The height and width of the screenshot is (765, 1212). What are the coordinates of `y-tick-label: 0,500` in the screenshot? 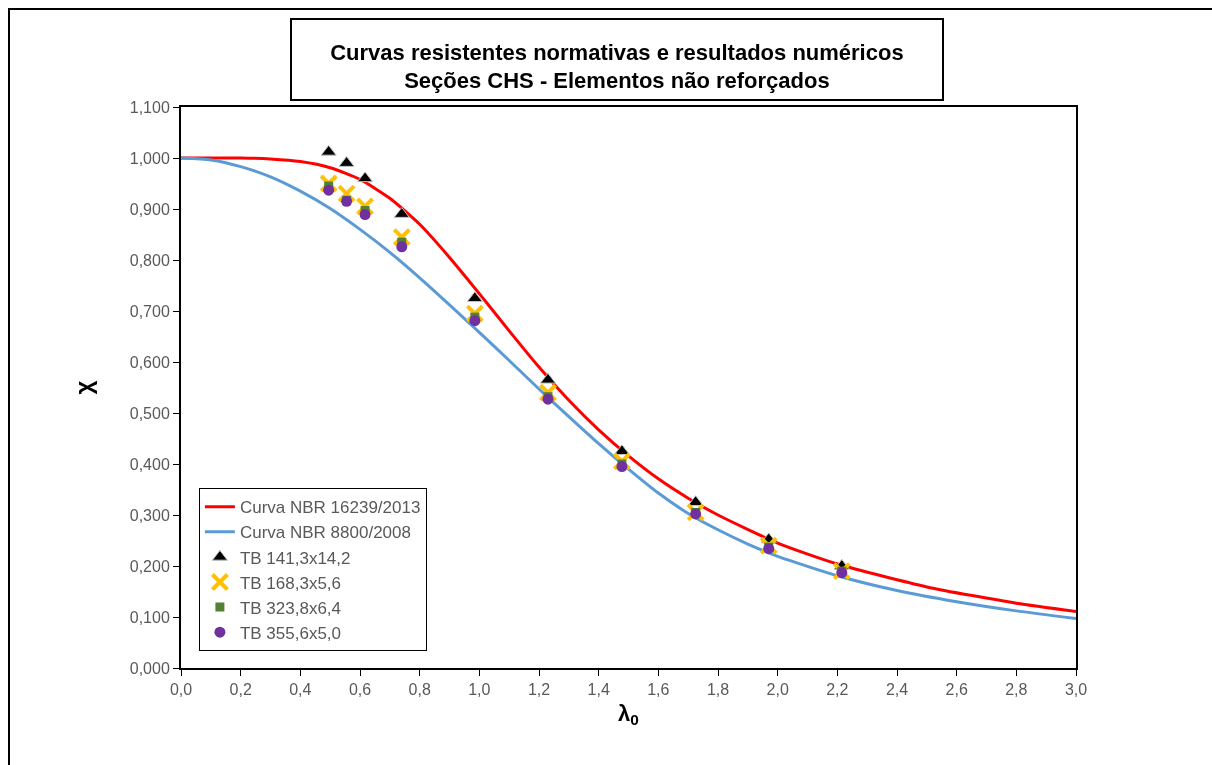 It's located at (149, 413).